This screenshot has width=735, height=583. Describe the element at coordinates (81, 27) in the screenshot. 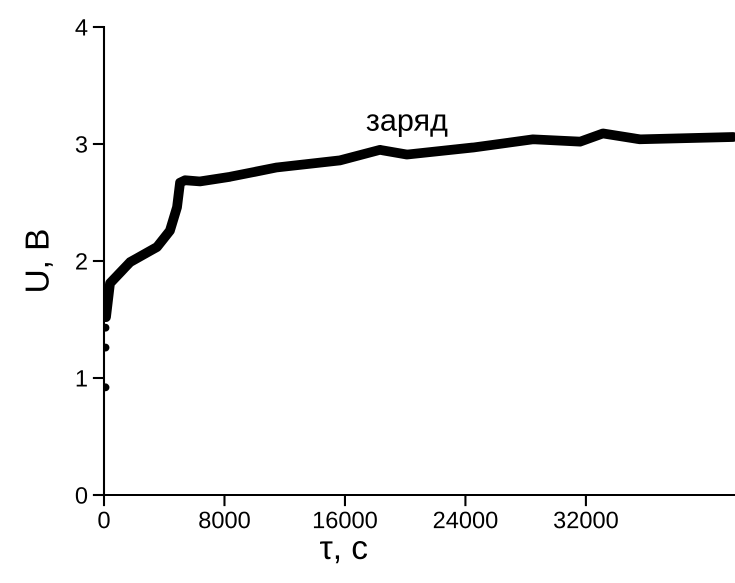

I see `y-tick-label: 4` at that location.